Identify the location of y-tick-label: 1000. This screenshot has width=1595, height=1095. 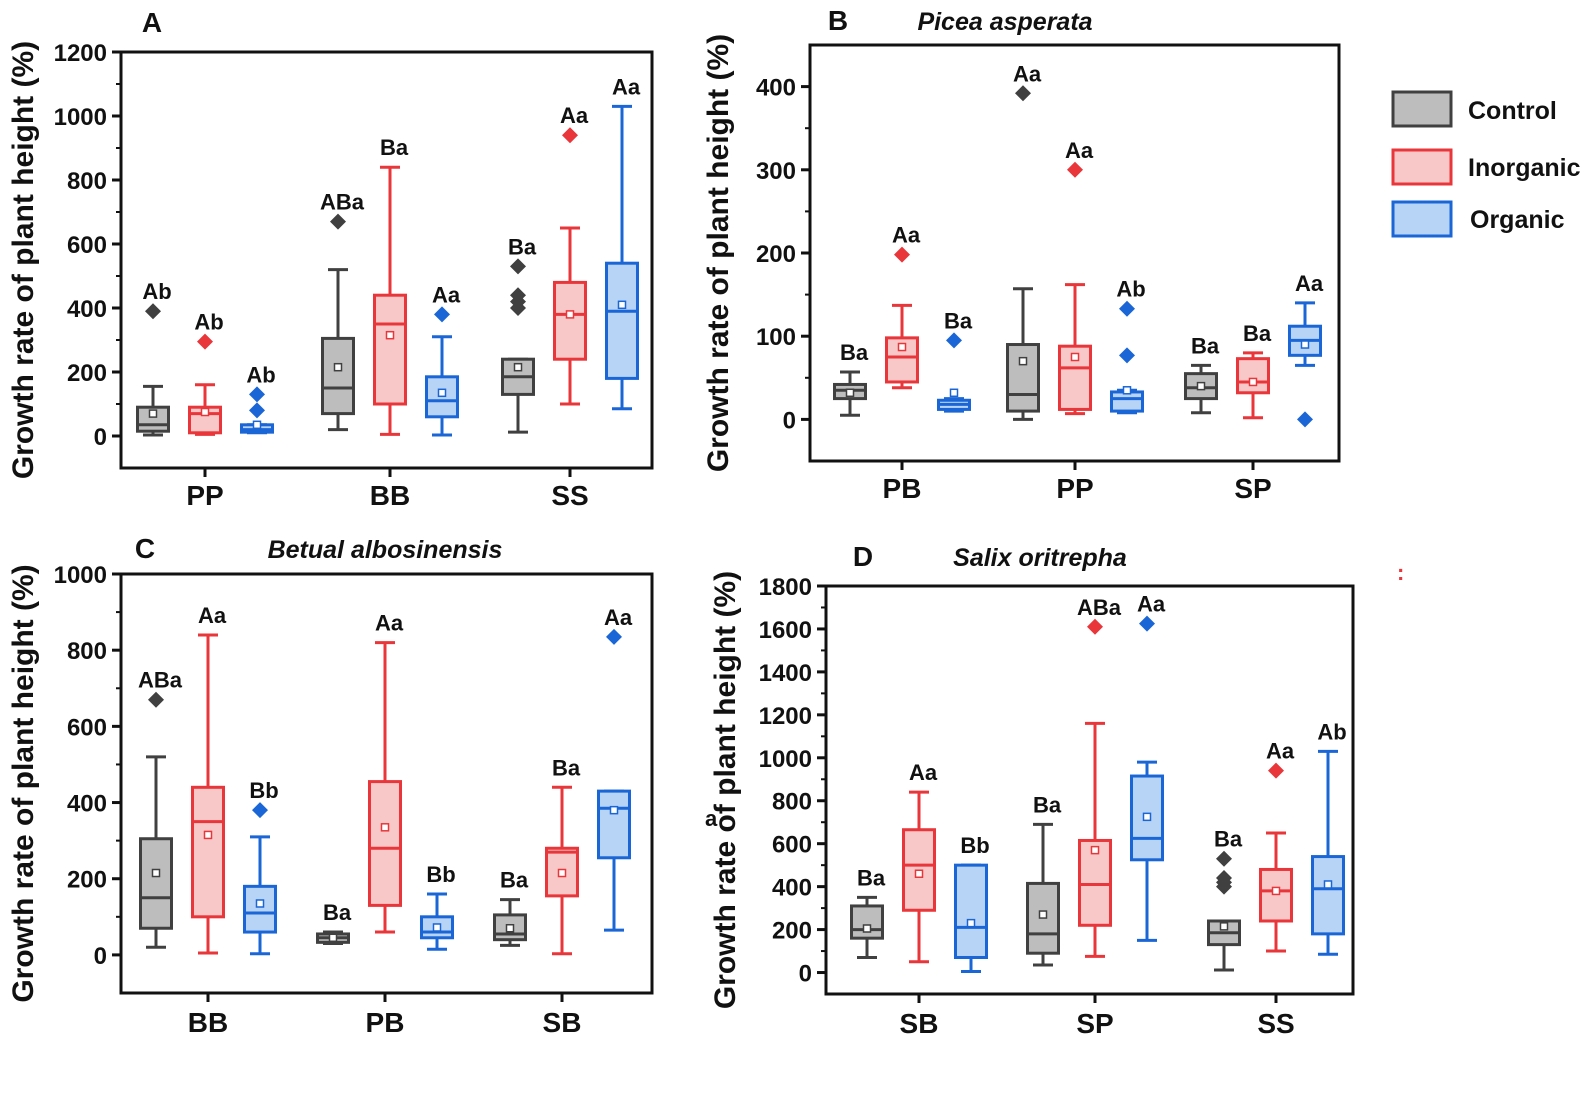
(80, 575).